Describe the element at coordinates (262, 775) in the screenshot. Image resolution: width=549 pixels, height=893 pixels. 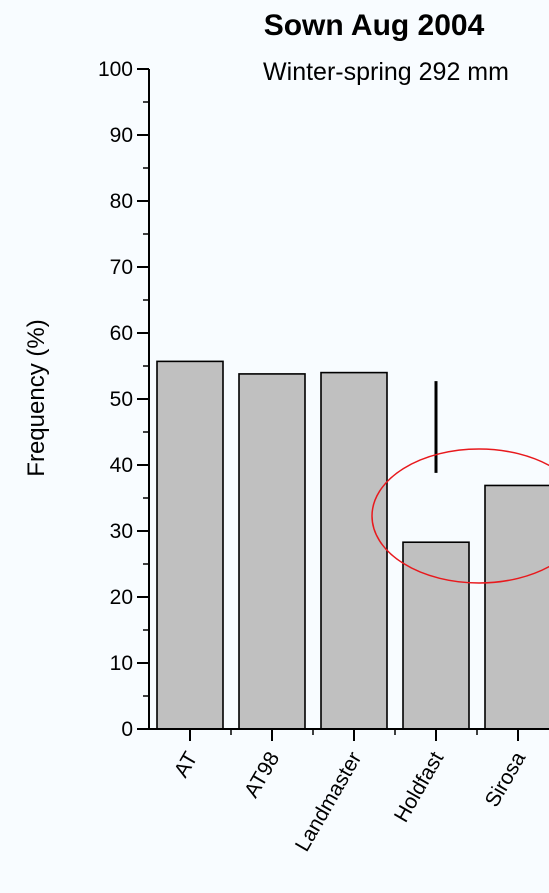
I see `x-tick-label: AT98` at that location.